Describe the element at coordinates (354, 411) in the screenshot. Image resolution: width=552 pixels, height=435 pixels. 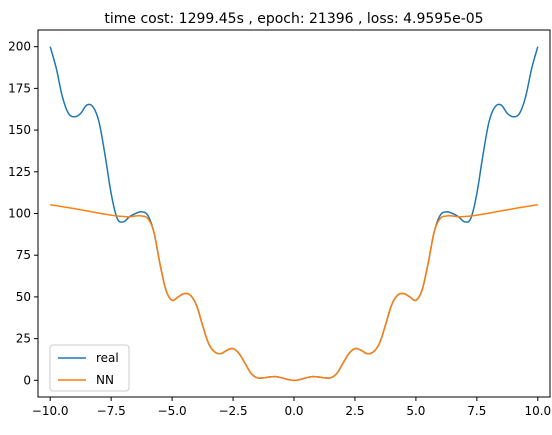
I see `x-tick-label: 2.5` at that location.